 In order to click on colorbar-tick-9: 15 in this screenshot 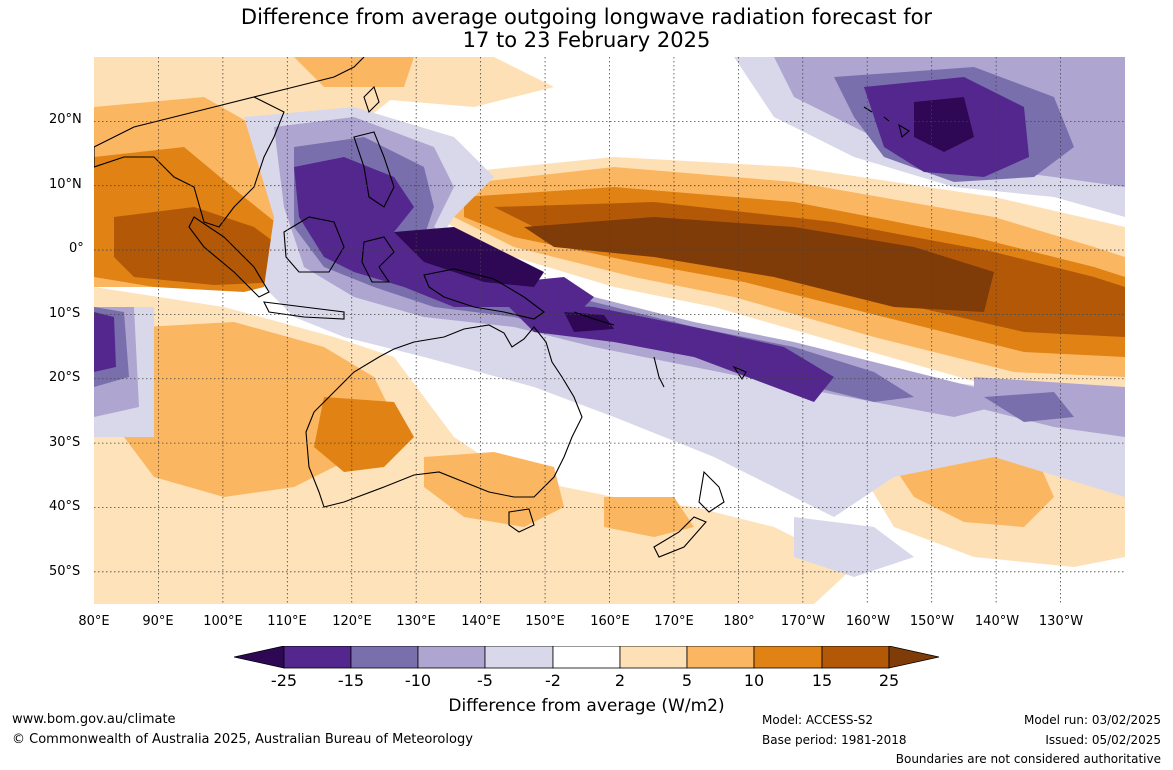, I will do `click(822, 680)`.